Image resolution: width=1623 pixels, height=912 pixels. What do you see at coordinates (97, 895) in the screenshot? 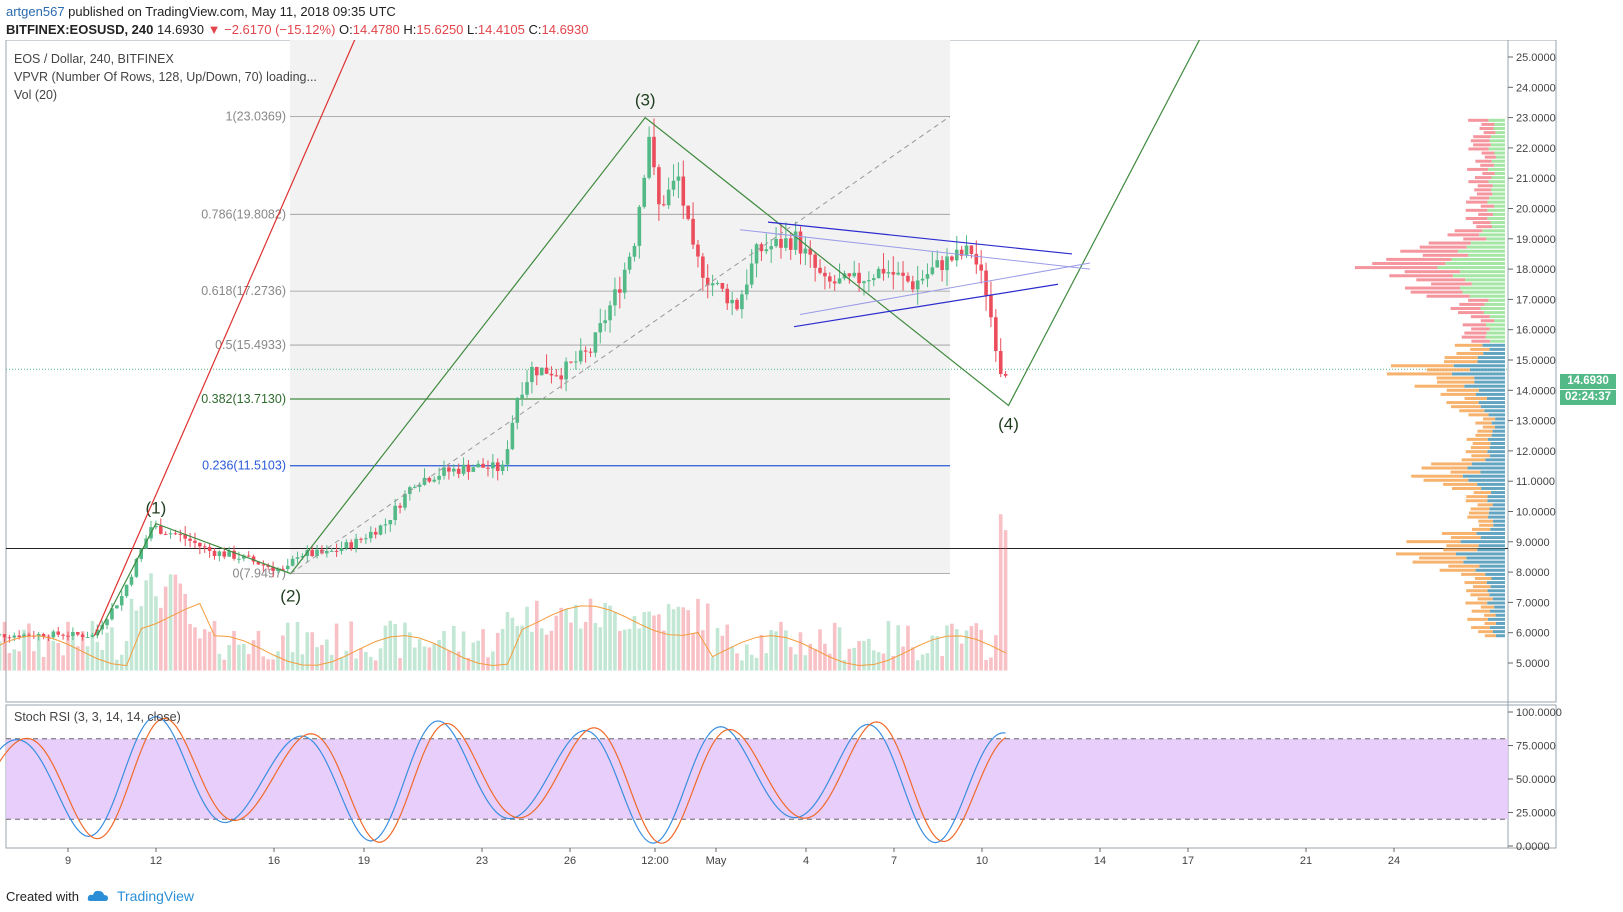
I see `tradingview-cloud-icon` at bounding box center [97, 895].